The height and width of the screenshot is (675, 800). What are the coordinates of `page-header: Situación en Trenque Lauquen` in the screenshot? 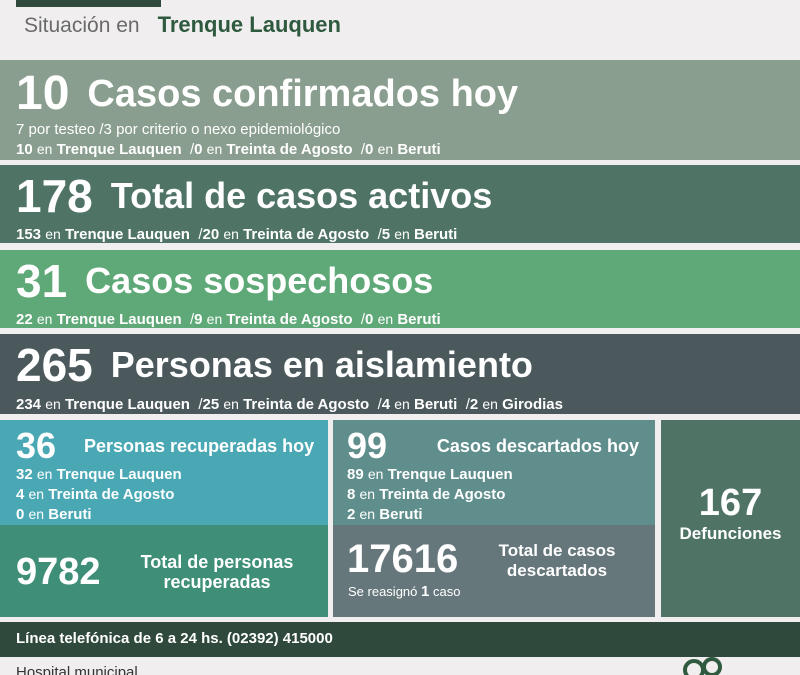 It's located at (182, 27).